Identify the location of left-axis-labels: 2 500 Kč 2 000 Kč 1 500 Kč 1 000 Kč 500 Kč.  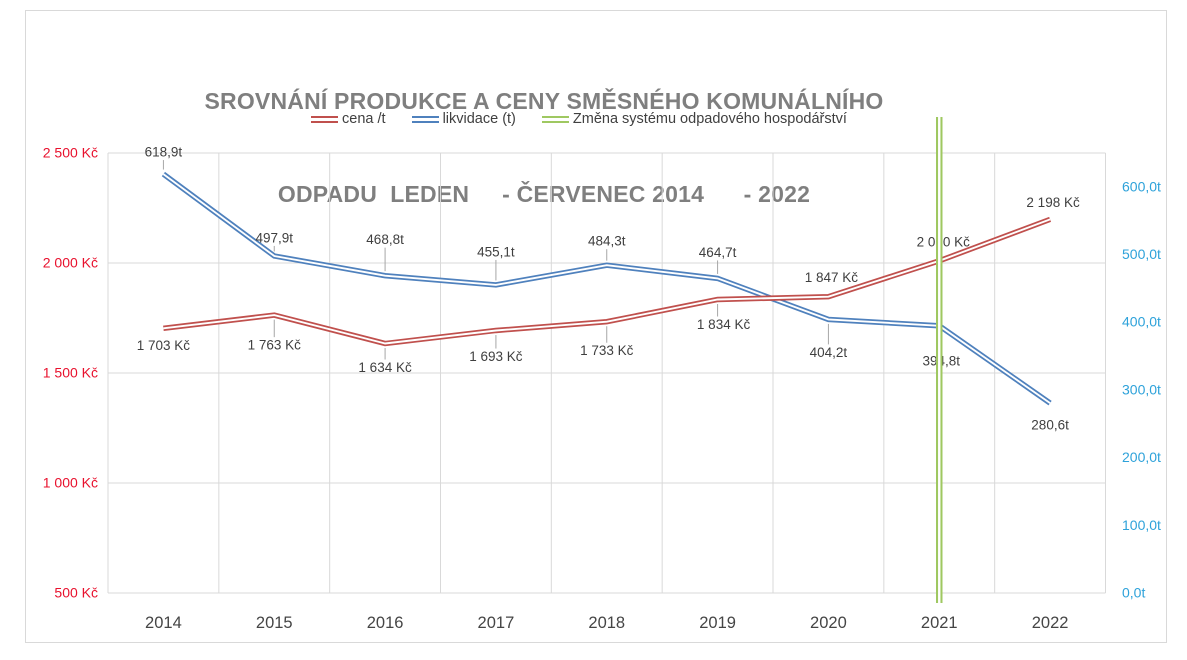
(70, 373).